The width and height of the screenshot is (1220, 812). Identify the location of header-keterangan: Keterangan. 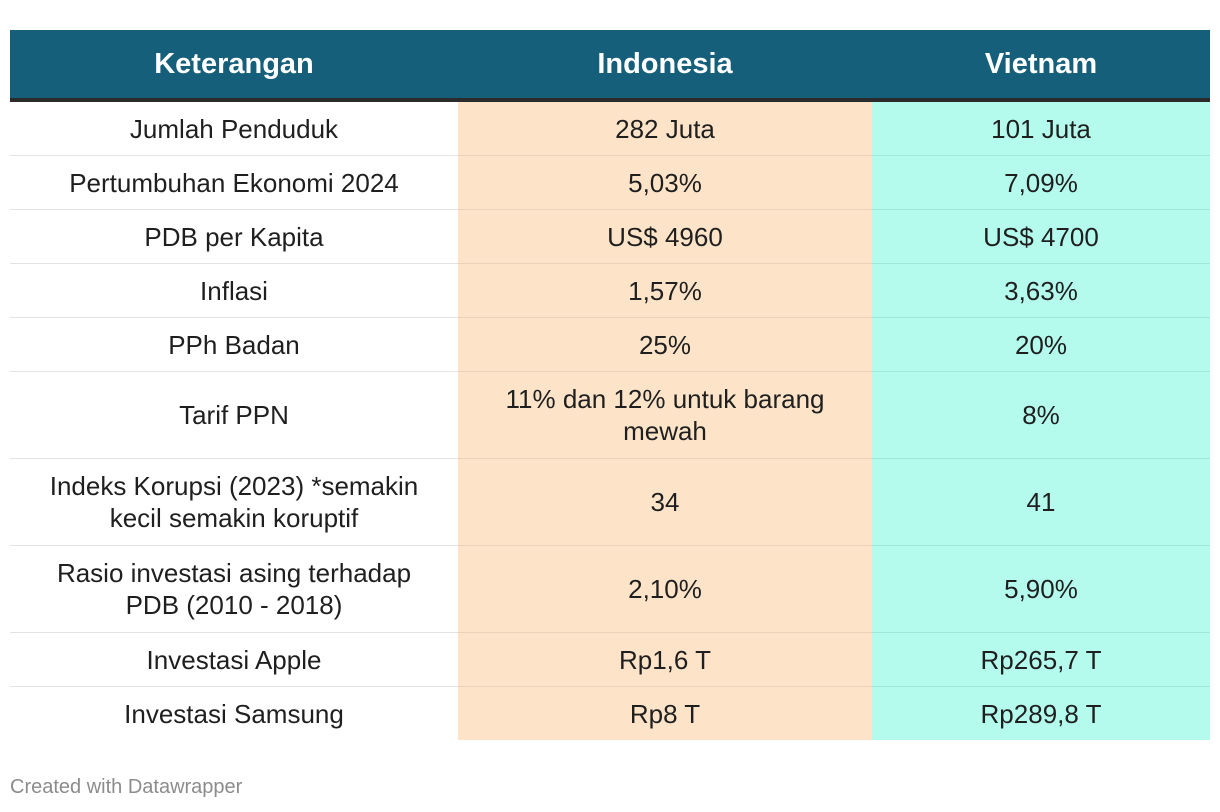
(234, 66).